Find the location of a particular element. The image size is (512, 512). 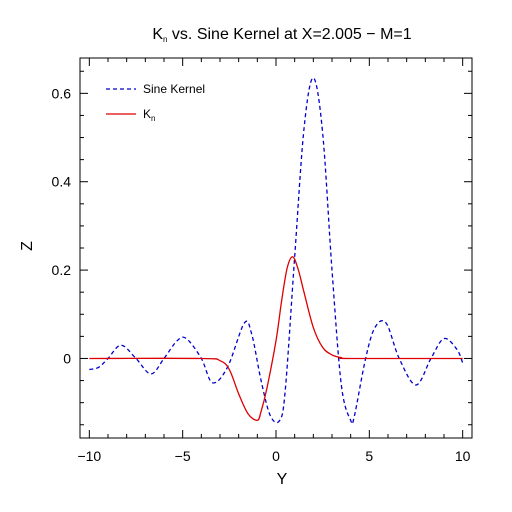

legend-label-kn: Kn is located at coordinates (149, 115).